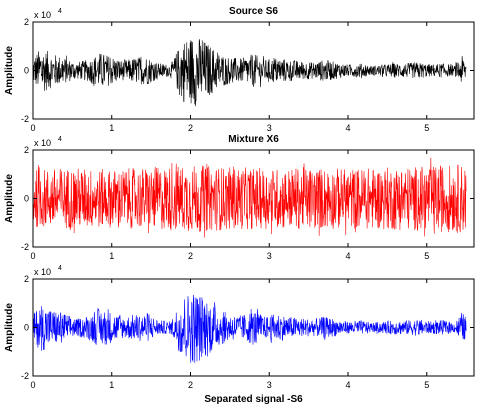 This screenshot has width=484, height=410. Describe the element at coordinates (253, 139) in the screenshot. I see `panel-title: Mixture X6` at that location.